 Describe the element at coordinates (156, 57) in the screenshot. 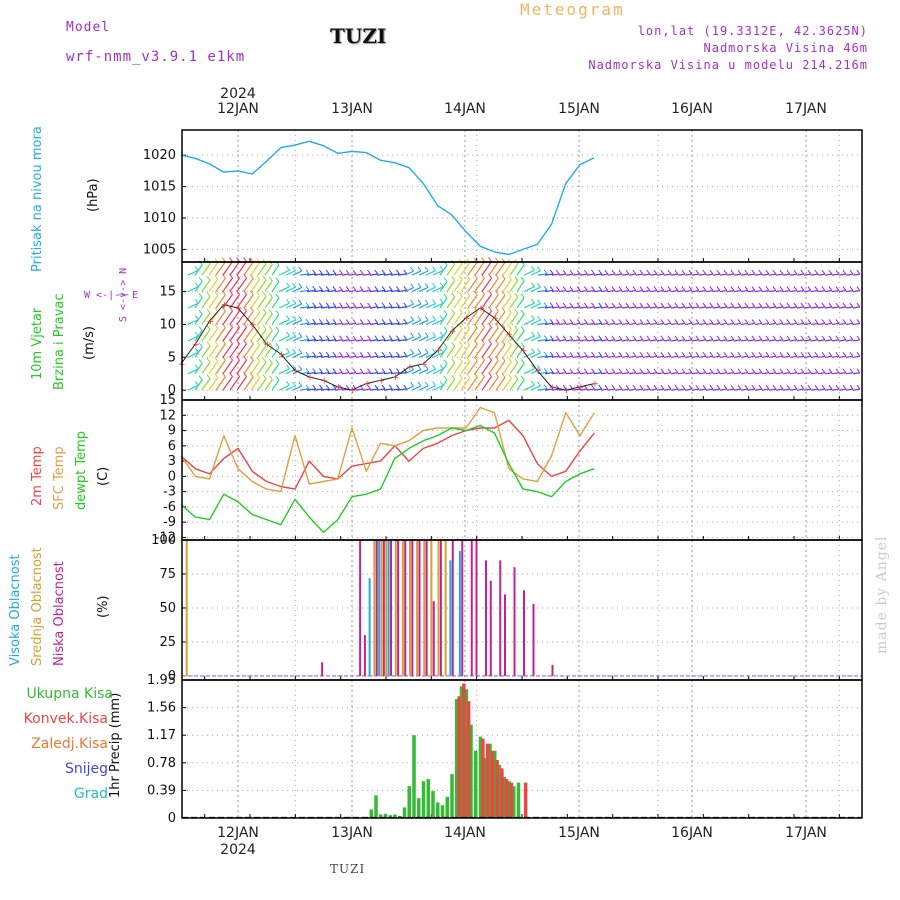

I see `model-name: wrf-nmm_v3.9.1 e1km` at that location.